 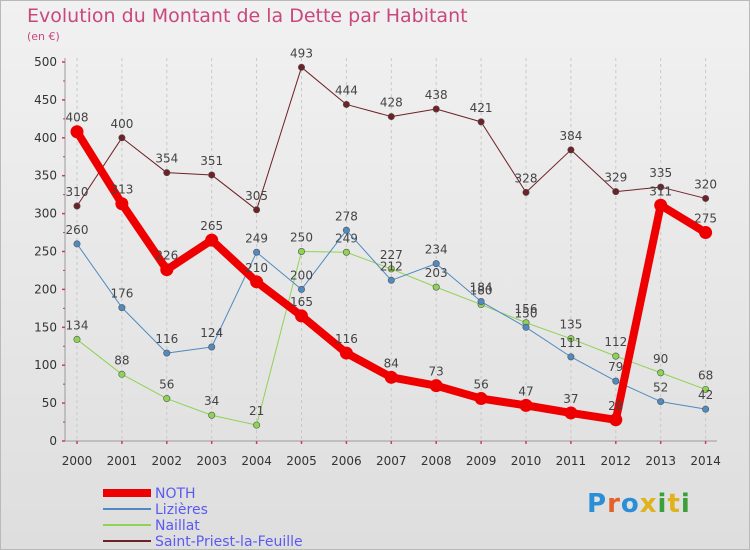 I want to click on point-noth-2014, so click(x=706, y=233).